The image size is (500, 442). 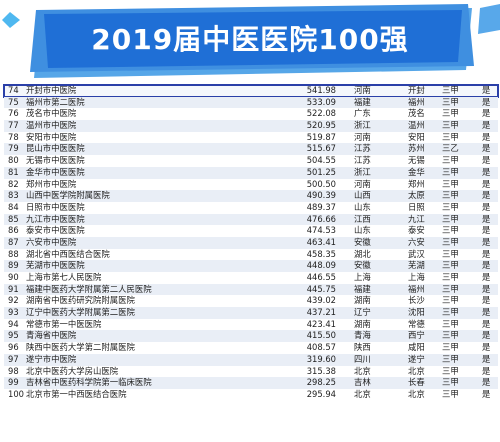 What do you see at coordinates (251, 395) in the screenshot?
I see `table-row: 100 北京市第一中西医结合医院 295.94 北京 北京 三甲 是` at bounding box center [251, 395].